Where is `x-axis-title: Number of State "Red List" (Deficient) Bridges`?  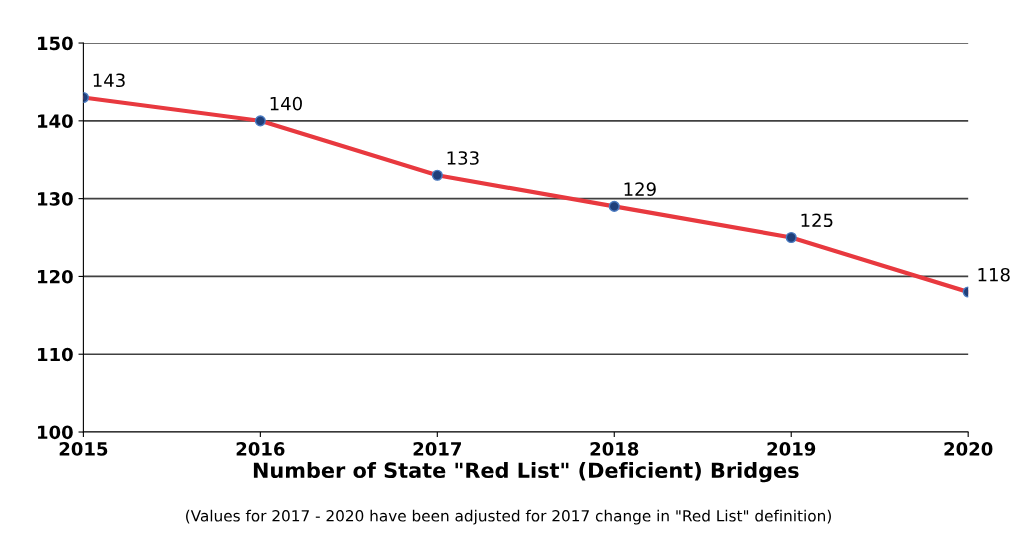
x-axis-title: Number of State "Red List" (Deficient) Bridges is located at coordinates (526, 472).